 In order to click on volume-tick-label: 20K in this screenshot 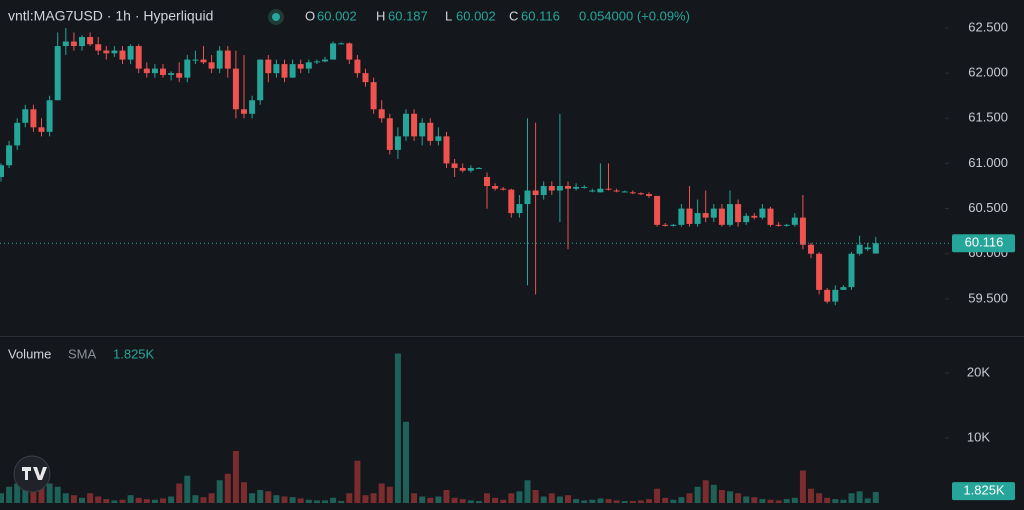, I will do `click(978, 371)`.